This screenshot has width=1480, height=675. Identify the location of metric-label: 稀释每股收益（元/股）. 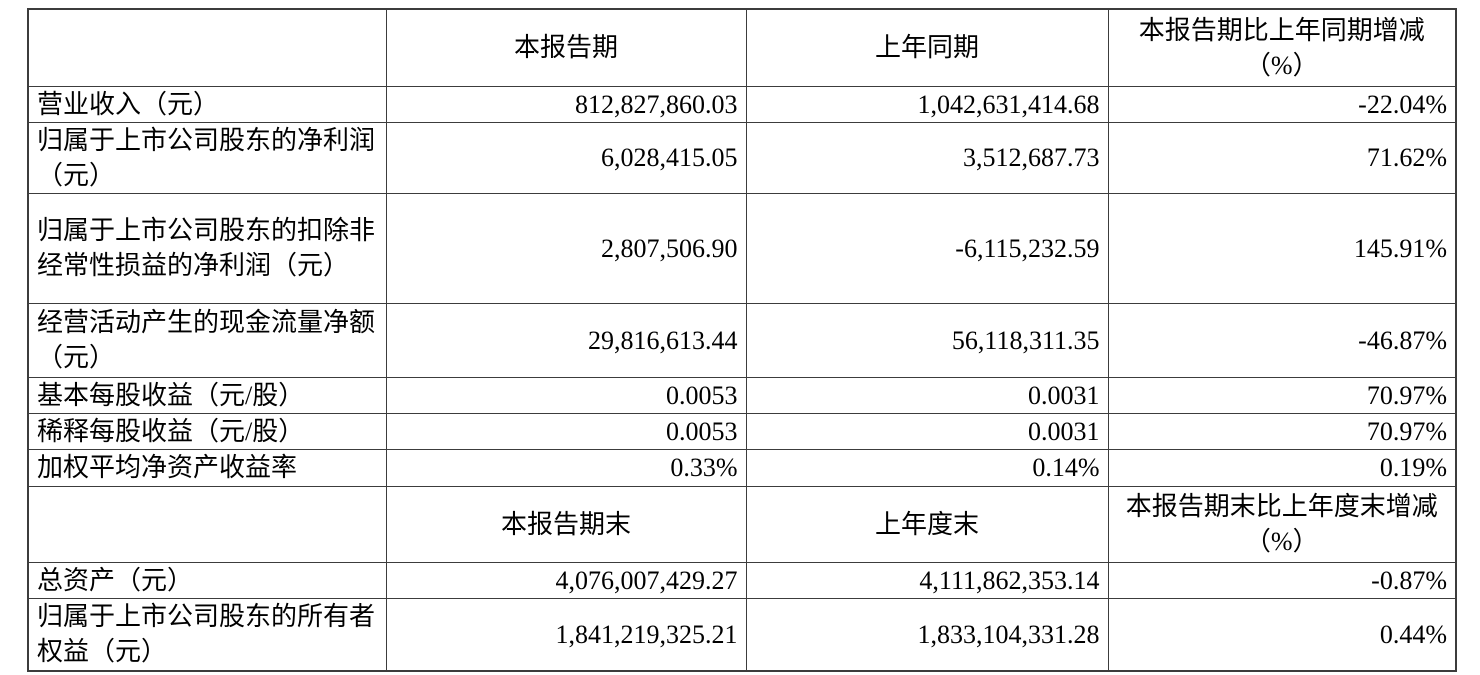
(207, 431).